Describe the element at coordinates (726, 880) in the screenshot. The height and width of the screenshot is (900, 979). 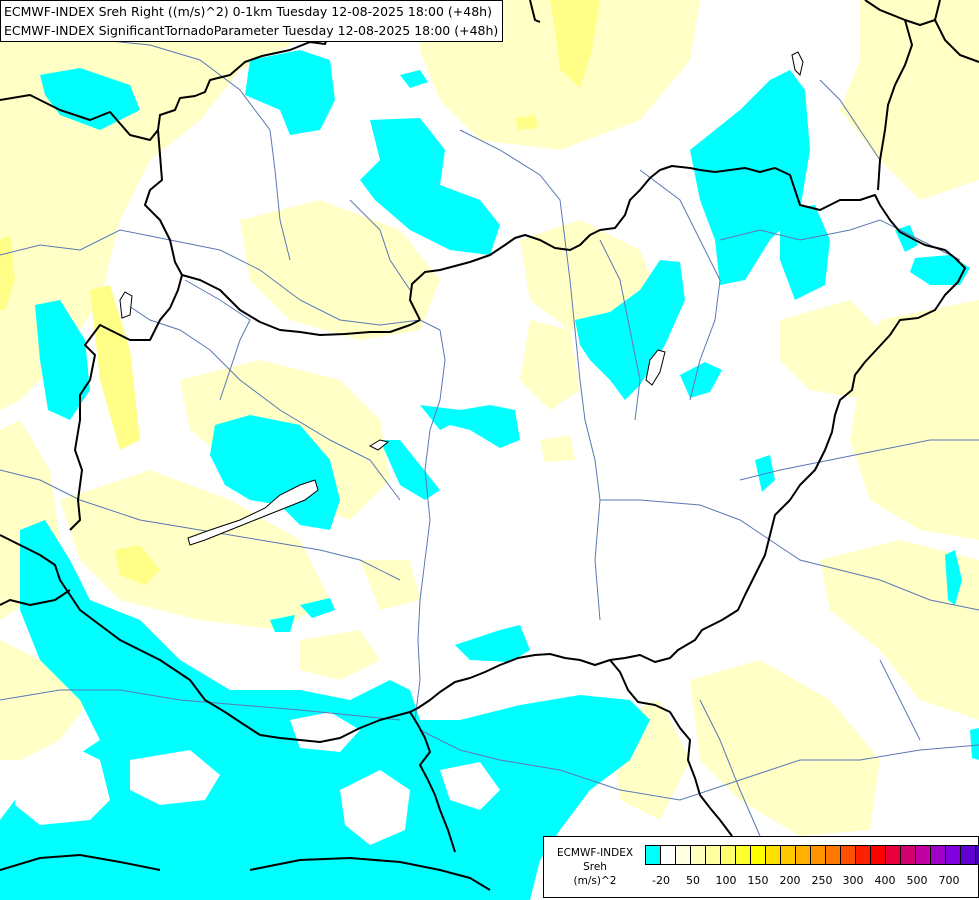
I see `legend-tick-label: 100` at that location.